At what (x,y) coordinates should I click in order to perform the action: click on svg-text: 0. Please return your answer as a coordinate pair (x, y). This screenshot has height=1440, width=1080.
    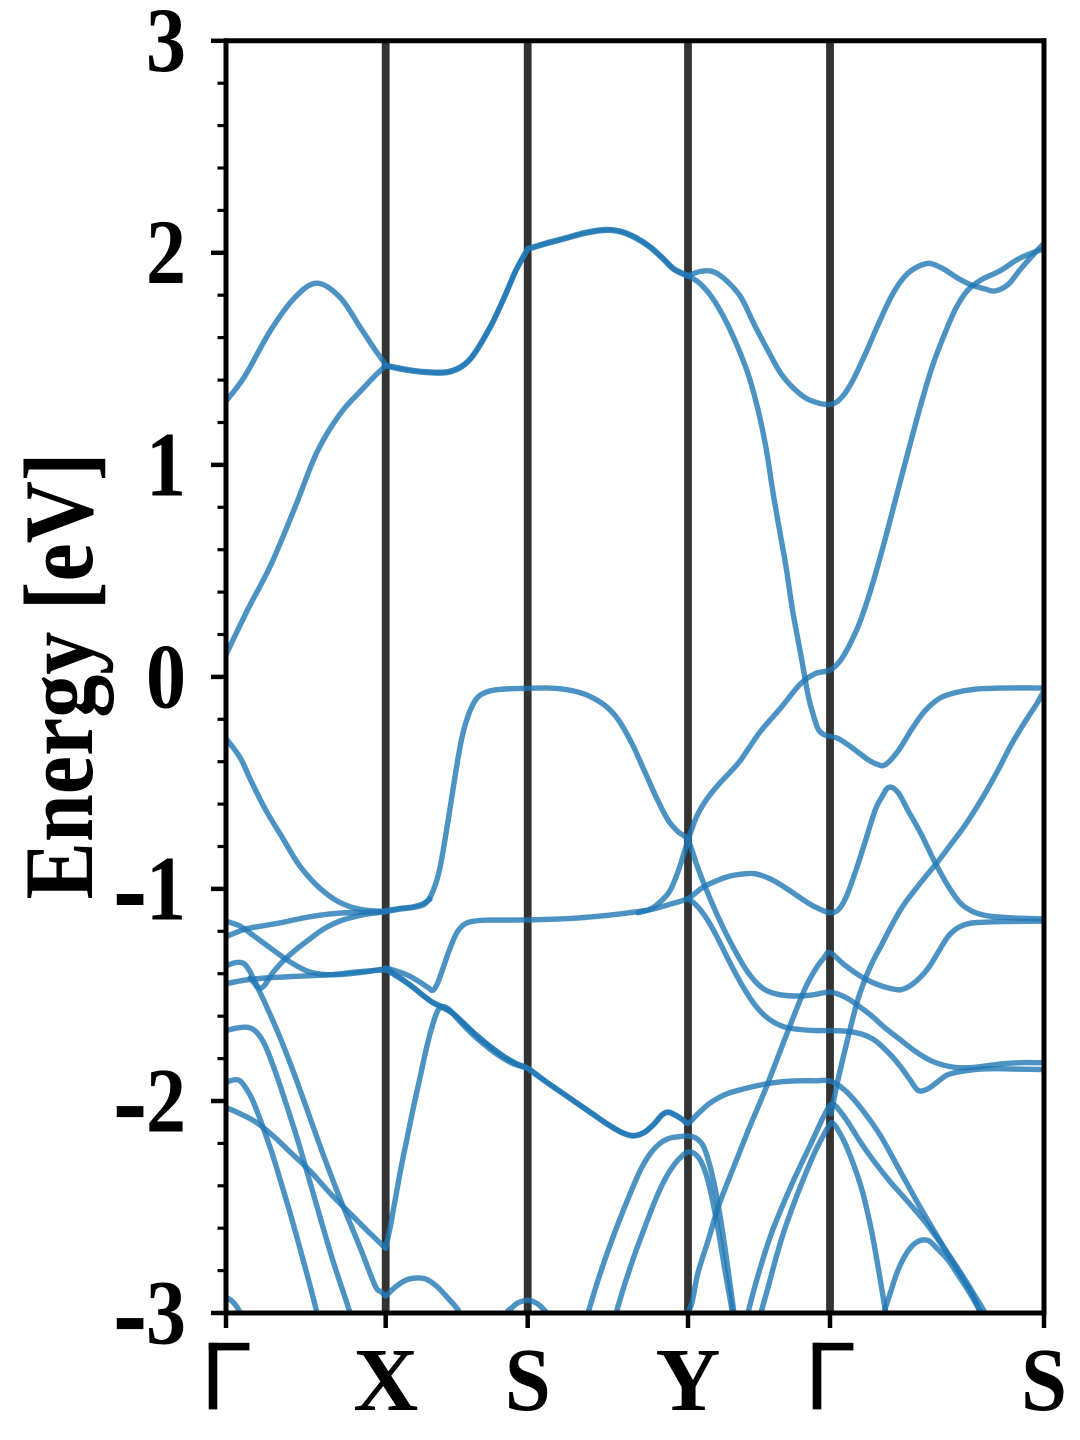
    Looking at the image, I should click on (166, 677).